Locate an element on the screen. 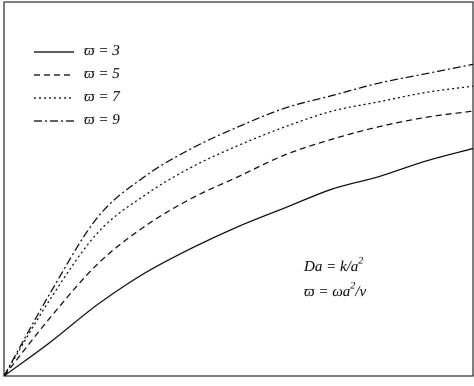 The height and width of the screenshot is (386, 474). legend-label: ϖ = 9 is located at coordinates (102, 120).